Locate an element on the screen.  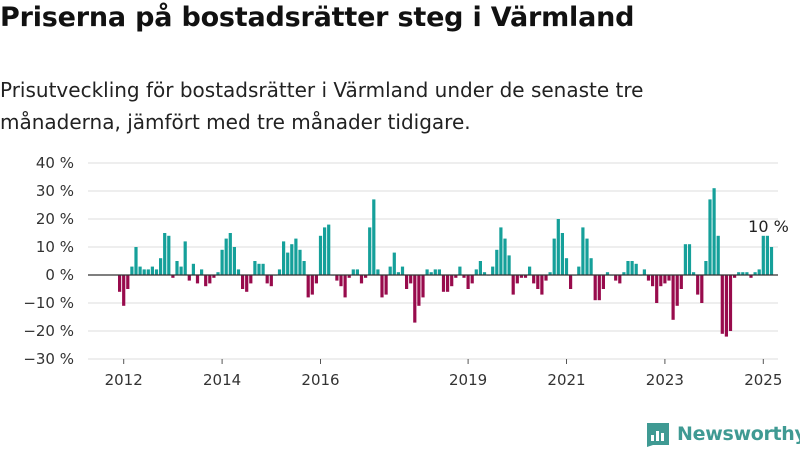
y-tick-label: 10 % is located at coordinates (55, 247).